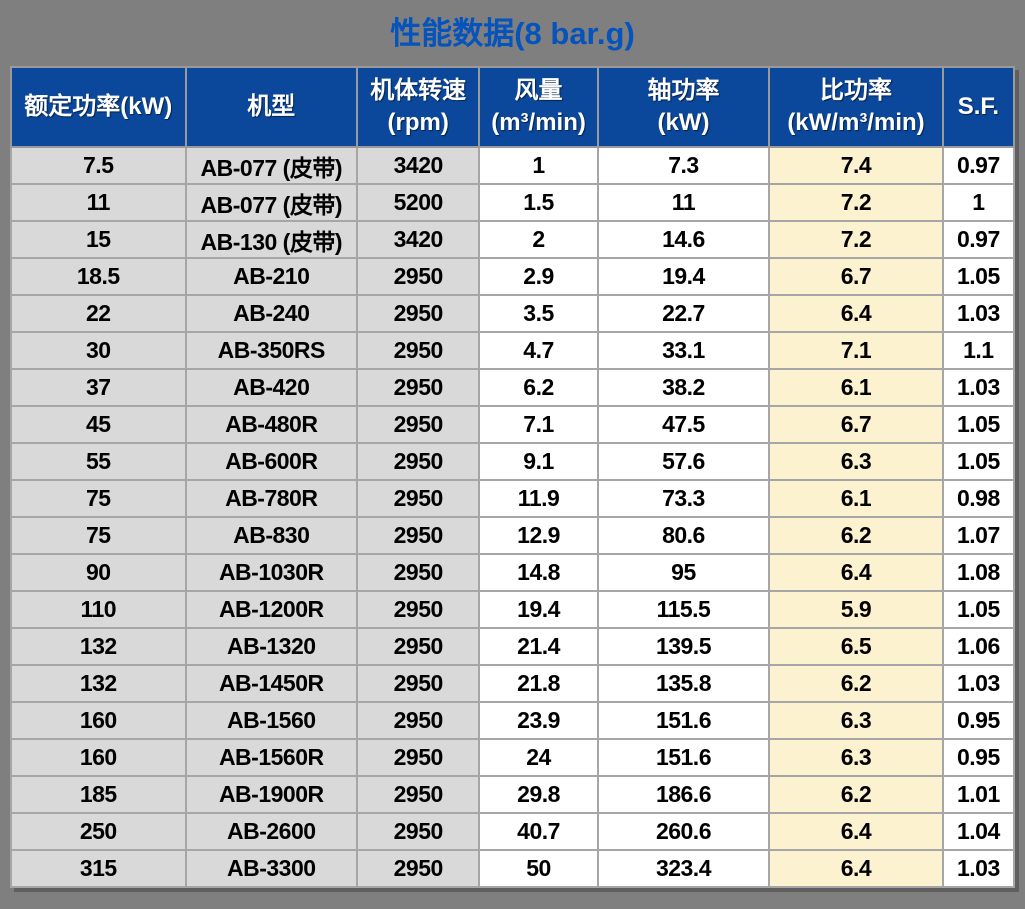 Image resolution: width=1025 pixels, height=909 pixels. I want to click on table-cell: 2.9, so click(538, 276).